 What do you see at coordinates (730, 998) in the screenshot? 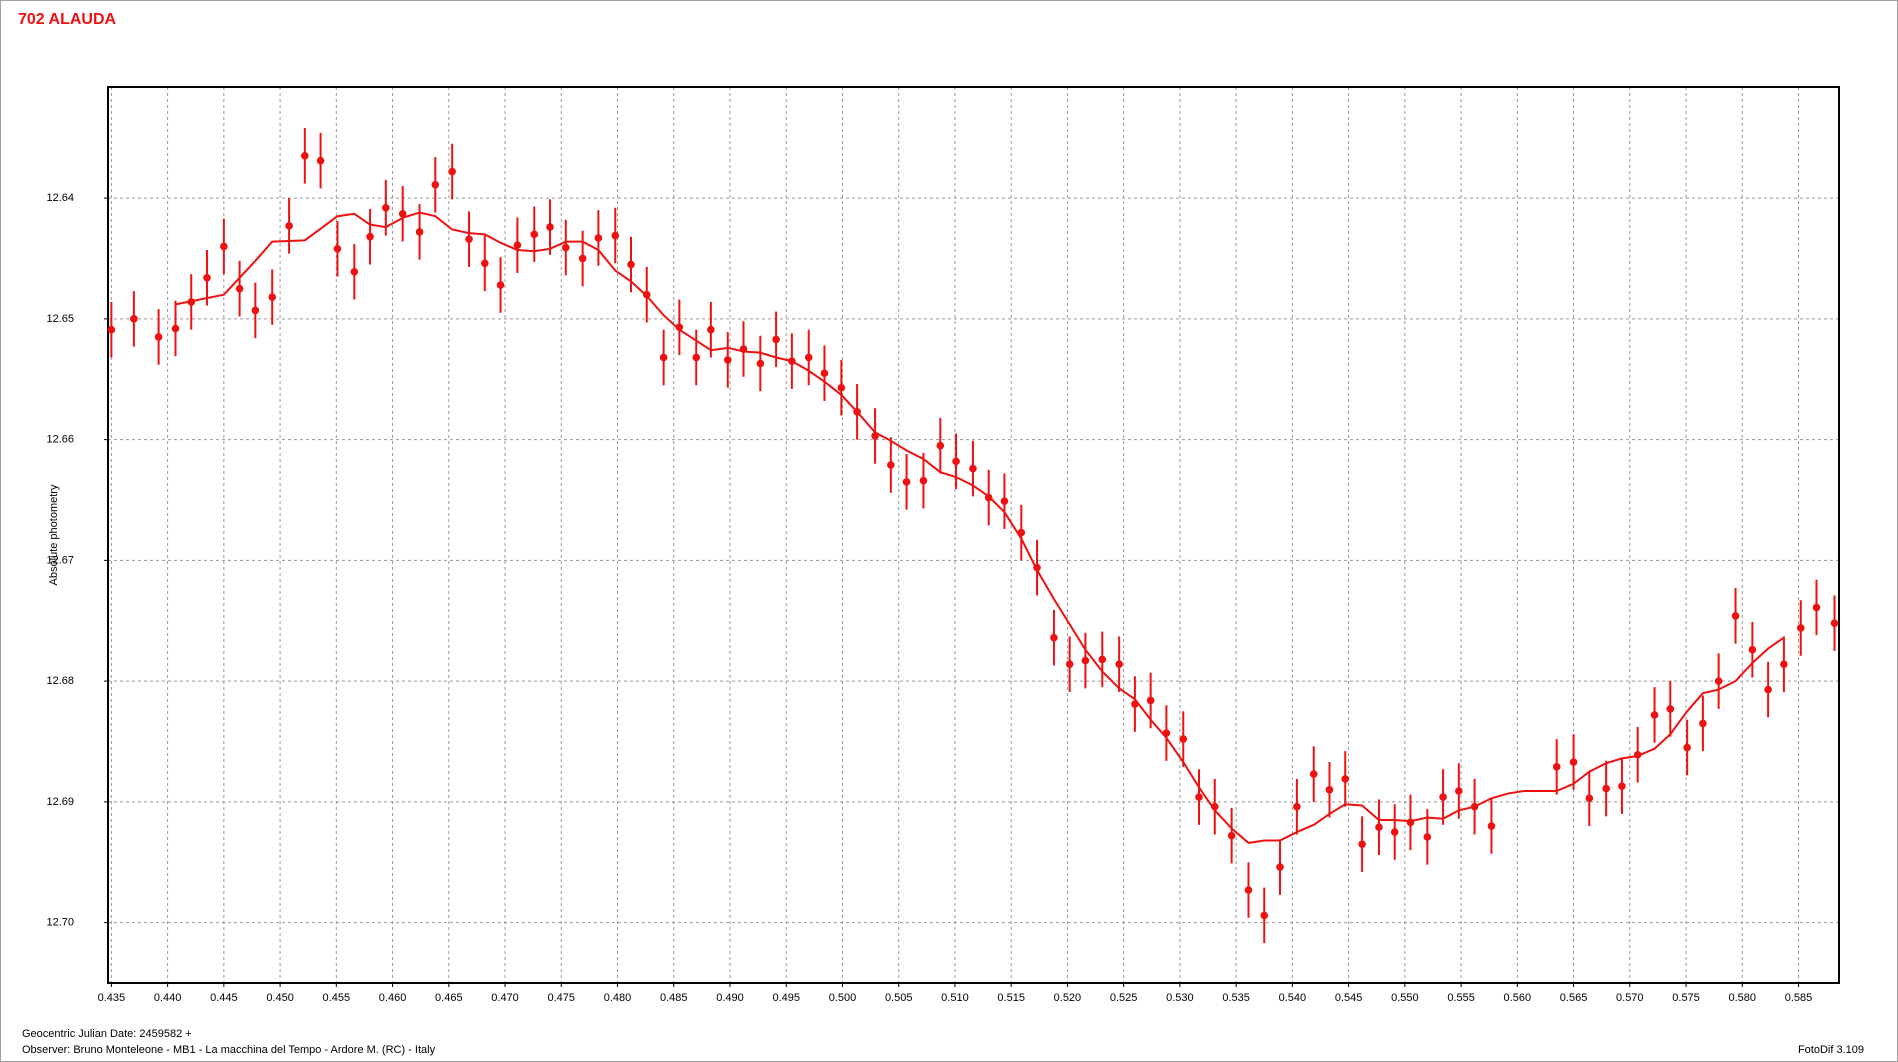
I see `x-tick-label: 0.490` at bounding box center [730, 998].